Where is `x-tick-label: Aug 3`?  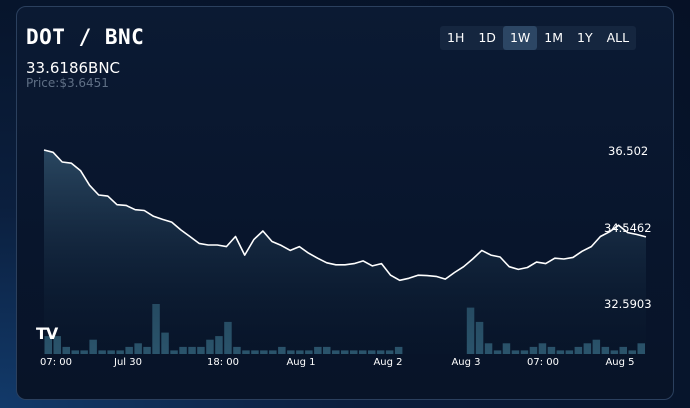
x-tick-label: Aug 3 is located at coordinates (466, 362).